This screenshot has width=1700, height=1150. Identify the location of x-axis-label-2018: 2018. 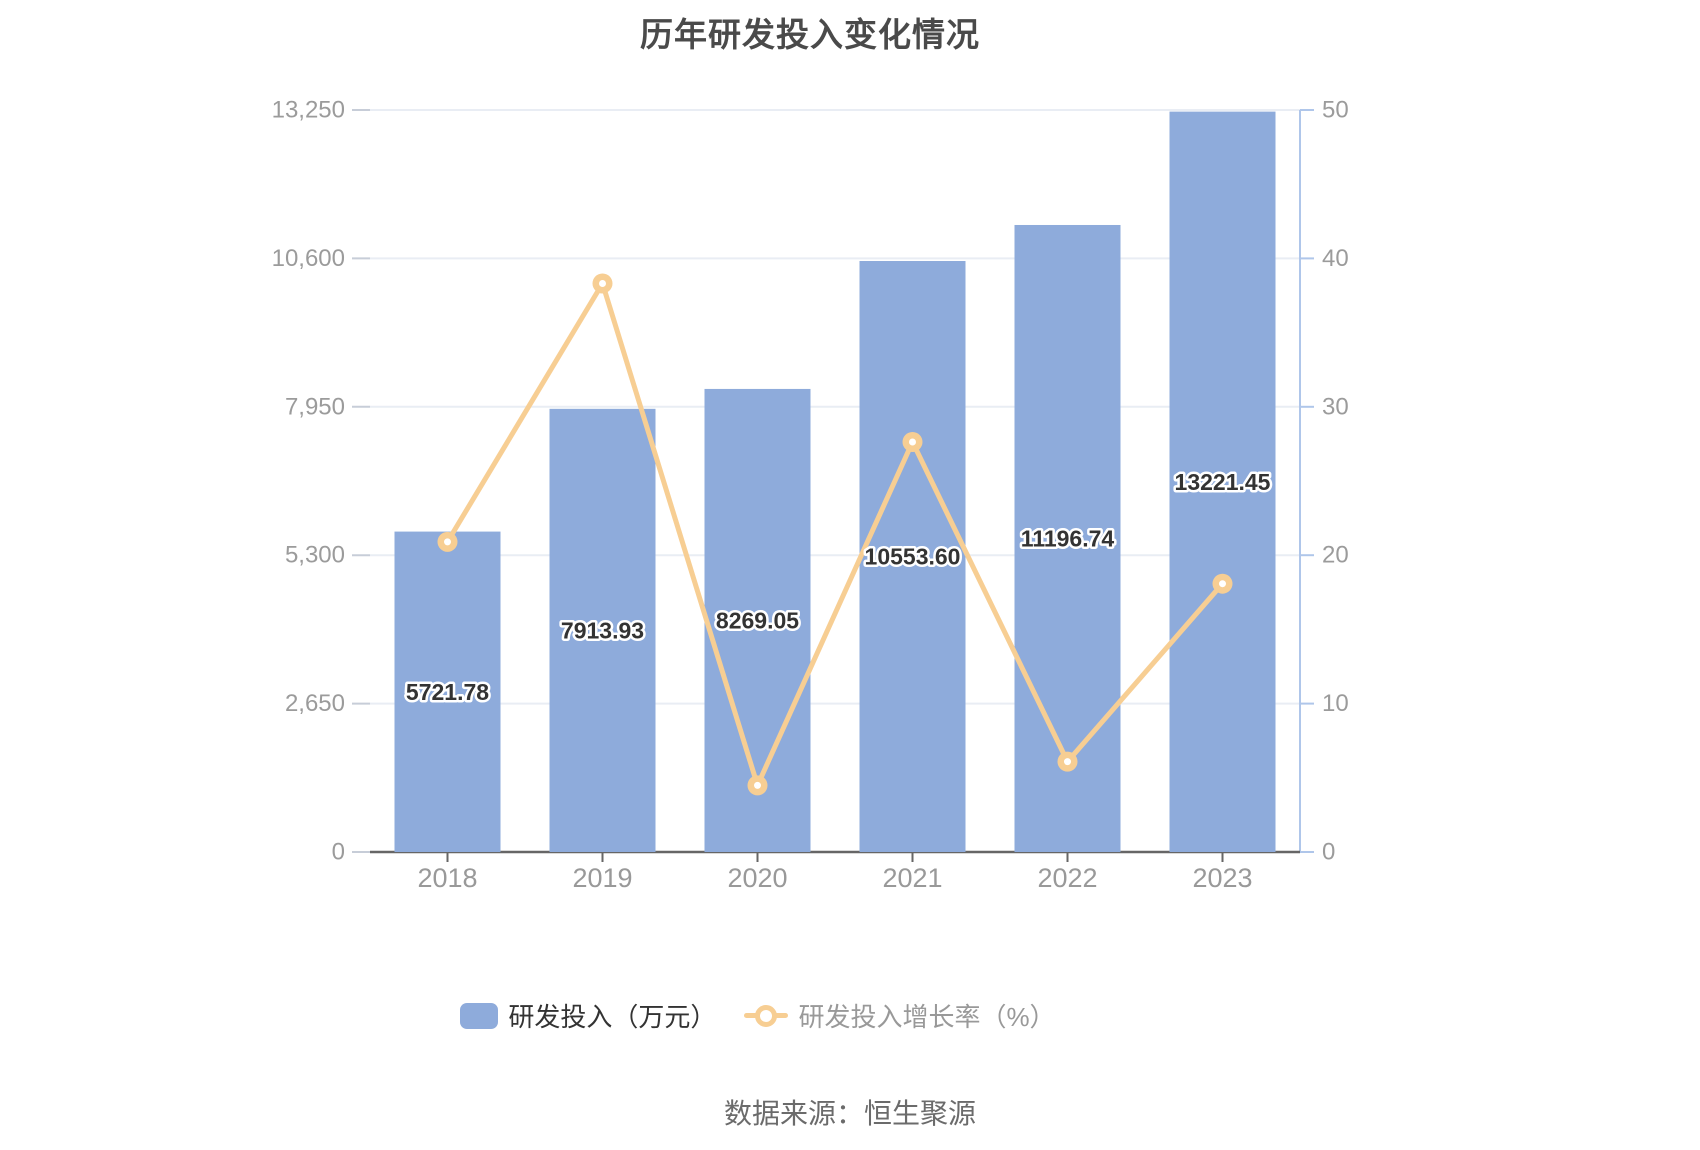
(447, 878).